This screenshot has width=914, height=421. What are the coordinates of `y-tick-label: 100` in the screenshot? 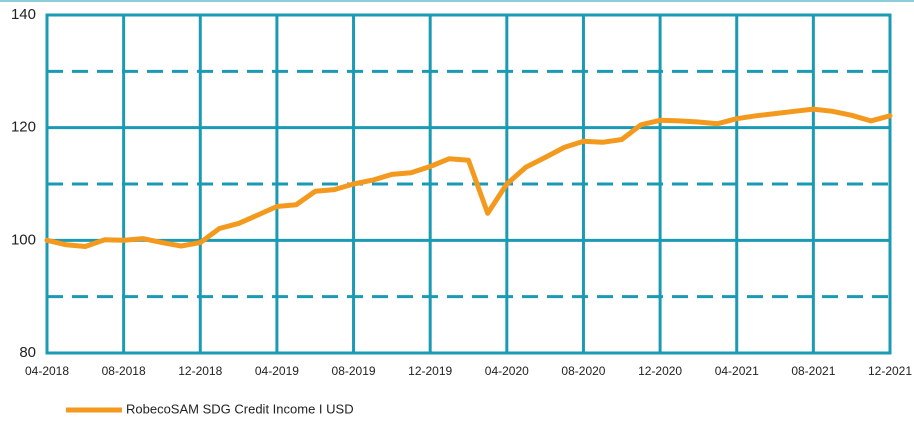 It's located at (23, 239).